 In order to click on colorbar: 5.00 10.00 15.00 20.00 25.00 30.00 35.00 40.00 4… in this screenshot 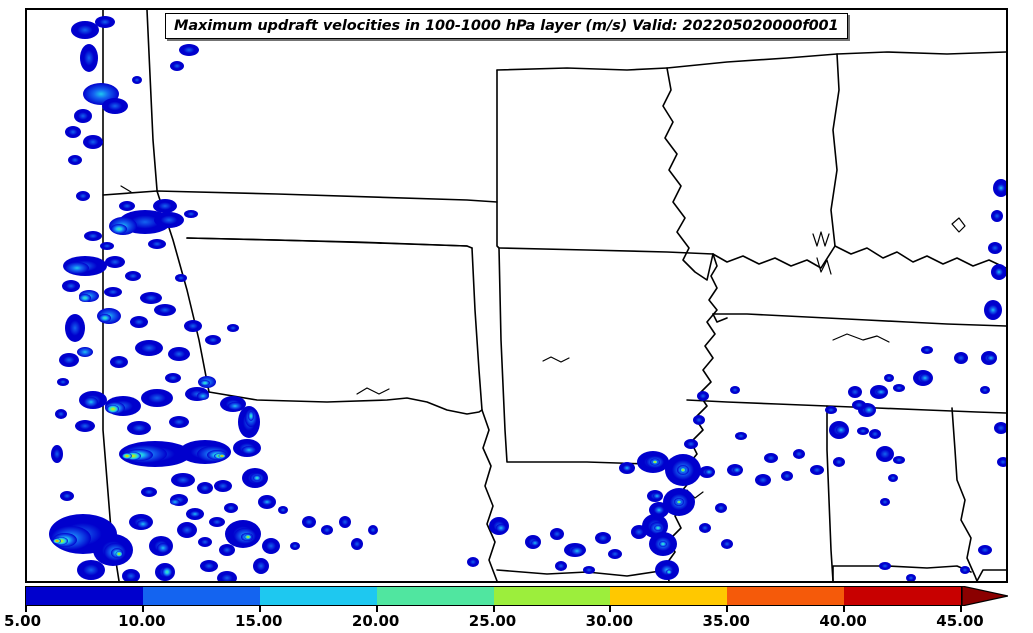, I will do `click(516, 608)`.